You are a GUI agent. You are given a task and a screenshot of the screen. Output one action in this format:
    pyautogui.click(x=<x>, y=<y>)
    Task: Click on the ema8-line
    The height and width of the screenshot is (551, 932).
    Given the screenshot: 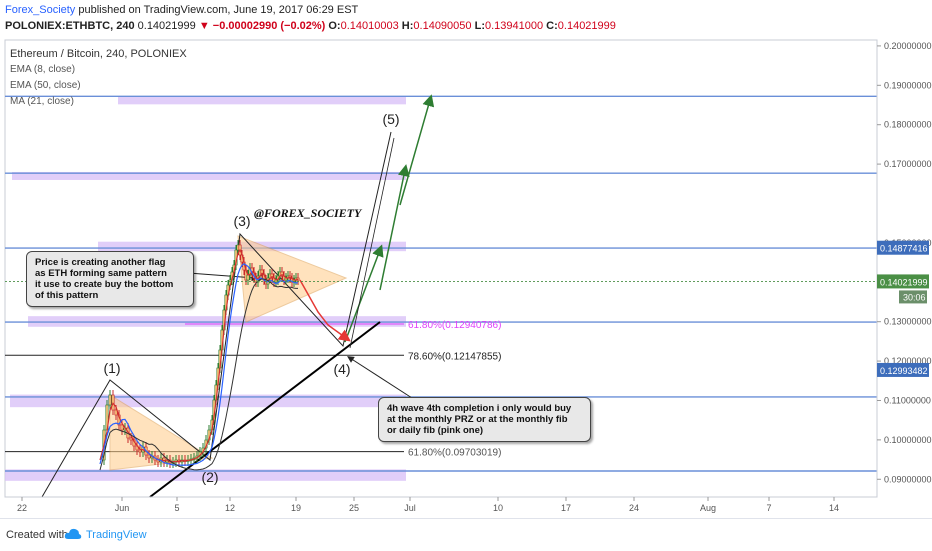 What is the action you would take?
    pyautogui.click(x=199, y=355)
    